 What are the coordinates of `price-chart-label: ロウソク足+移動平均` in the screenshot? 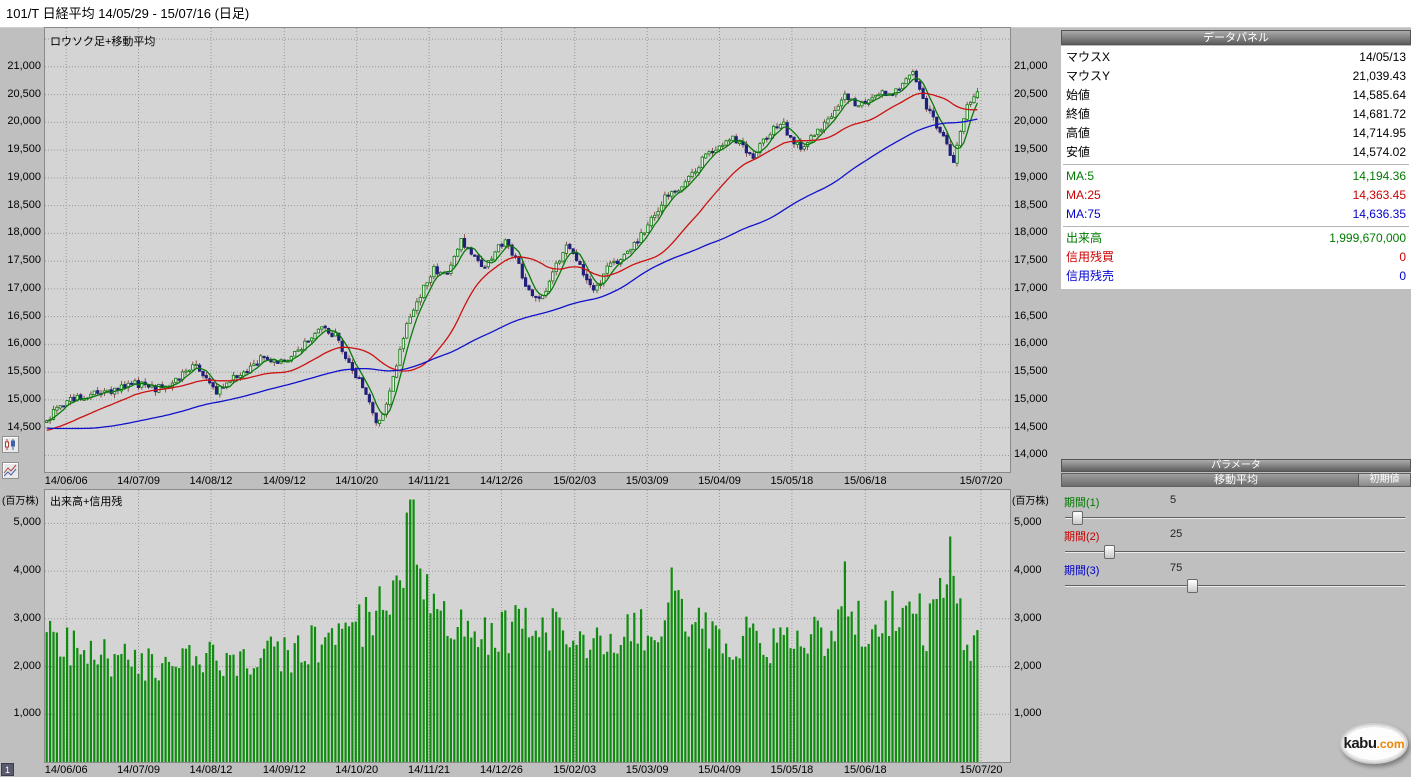 It's located at (103, 42).